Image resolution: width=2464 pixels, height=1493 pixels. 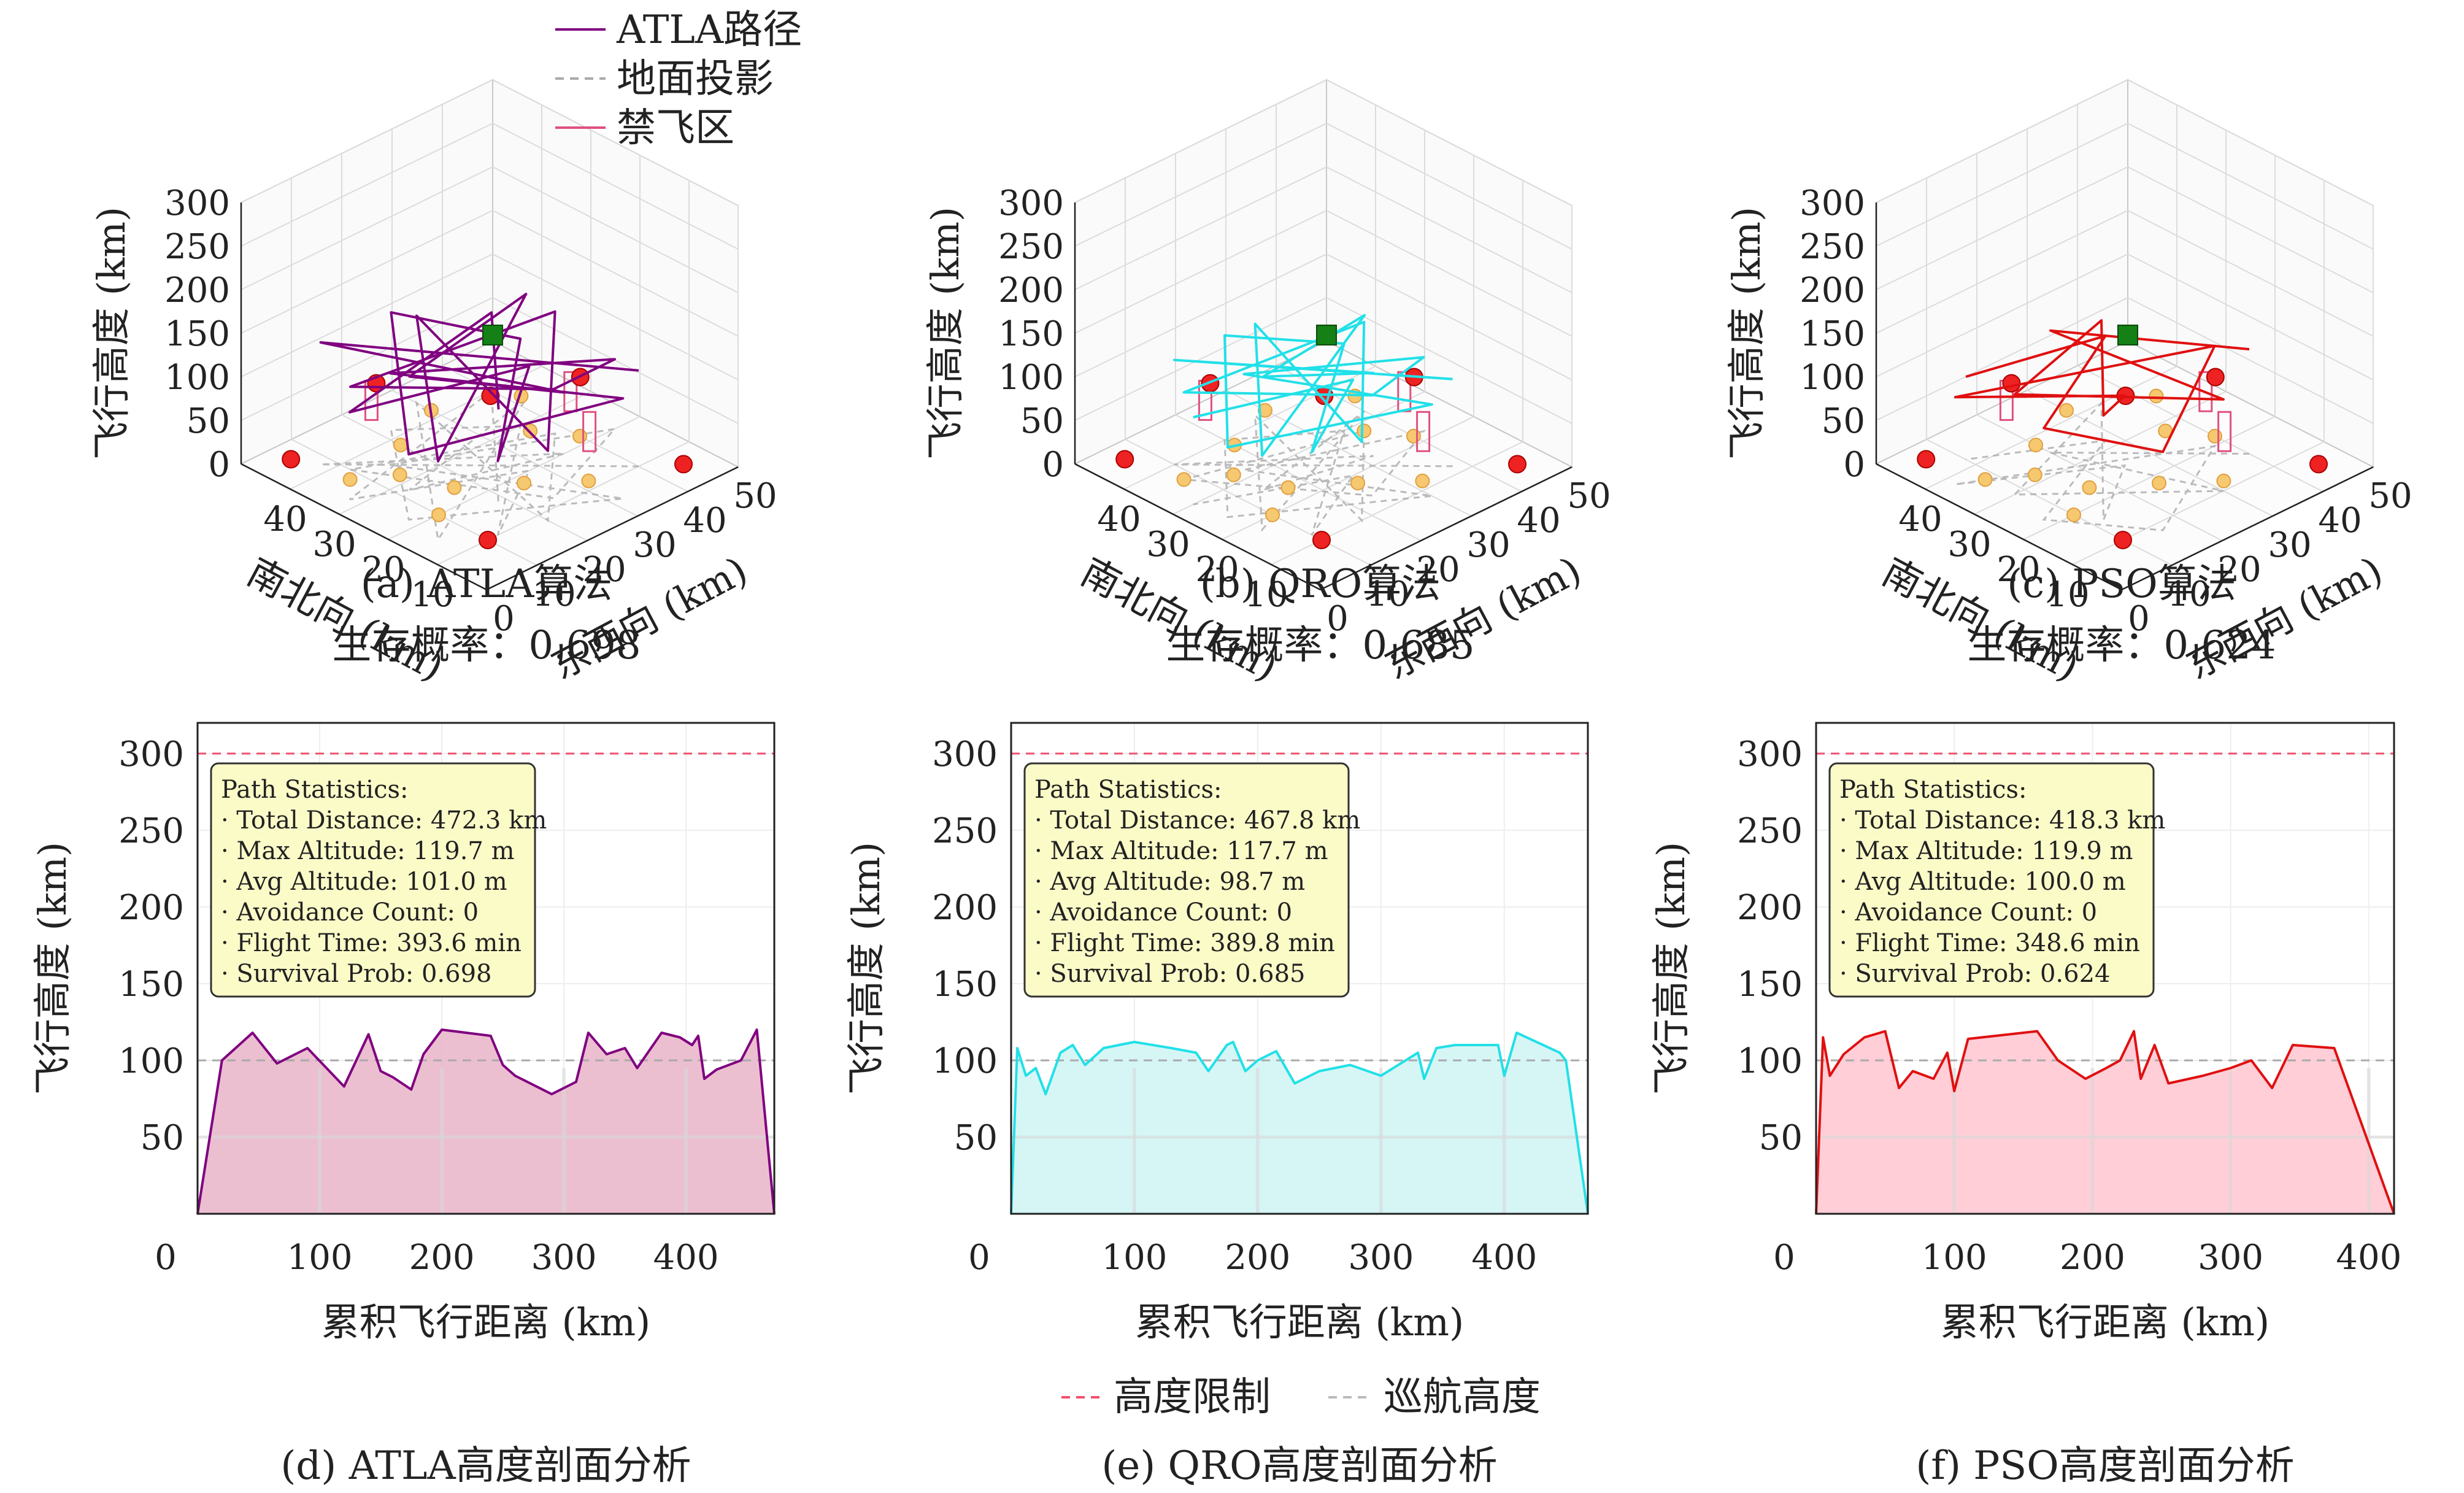 I want to click on plot-frame, so click(x=1299, y=968).